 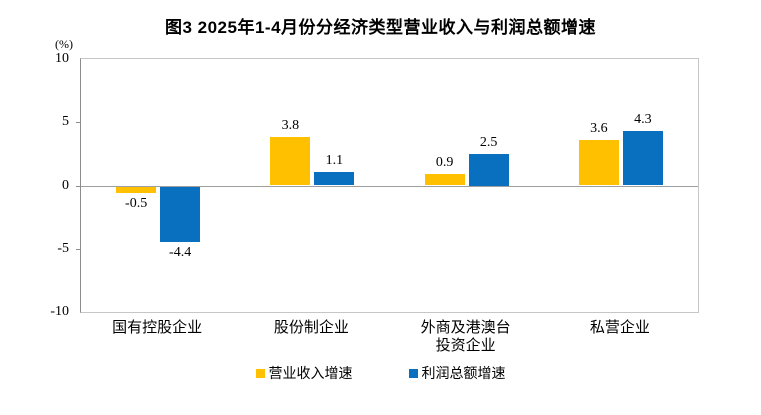 What do you see at coordinates (157, 328) in the screenshot?
I see `x-axis-label: 国有控股企业` at bounding box center [157, 328].